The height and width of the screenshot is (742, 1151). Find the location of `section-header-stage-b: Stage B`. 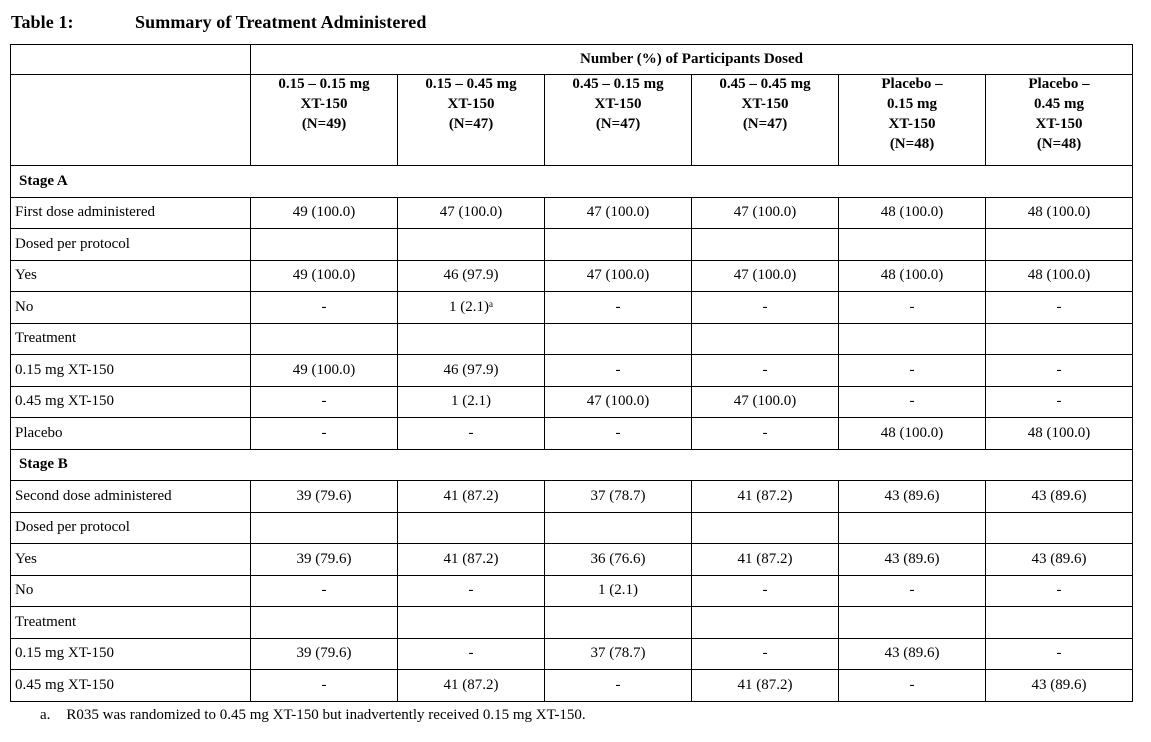

section-header-stage-b: Stage B is located at coordinates (571, 464).